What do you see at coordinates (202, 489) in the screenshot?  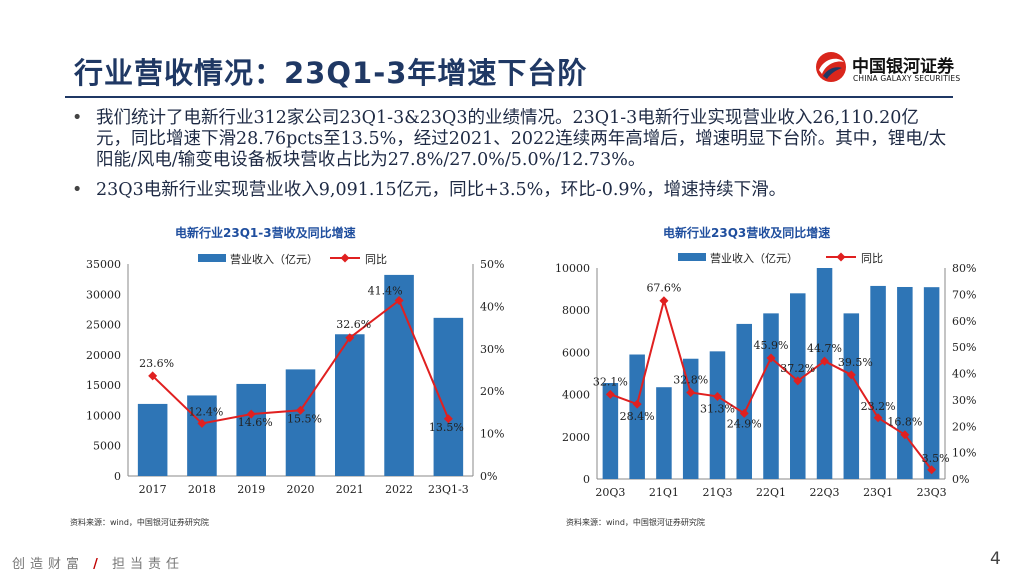 I see `x-tick-label: 2018` at bounding box center [202, 489].